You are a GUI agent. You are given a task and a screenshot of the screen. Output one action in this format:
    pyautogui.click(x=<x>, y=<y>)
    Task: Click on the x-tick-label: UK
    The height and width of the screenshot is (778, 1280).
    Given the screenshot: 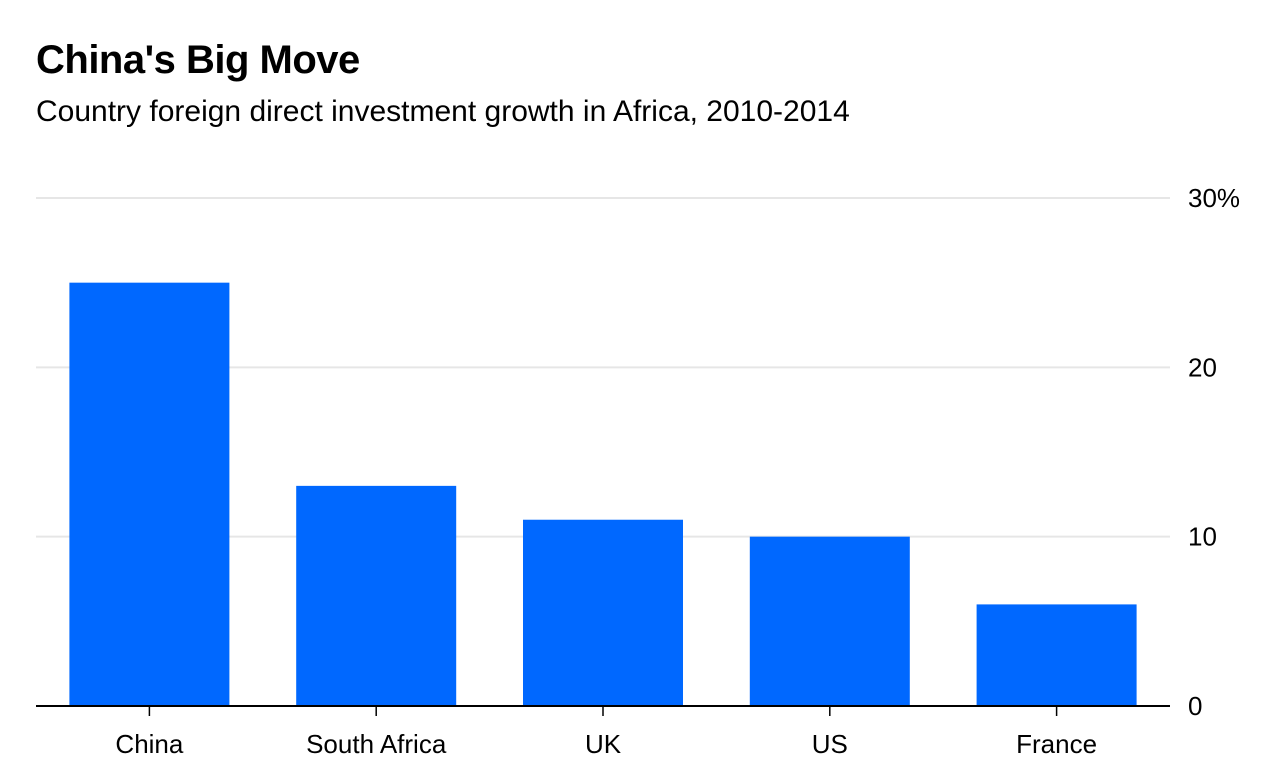 What is the action you would take?
    pyautogui.click(x=603, y=744)
    